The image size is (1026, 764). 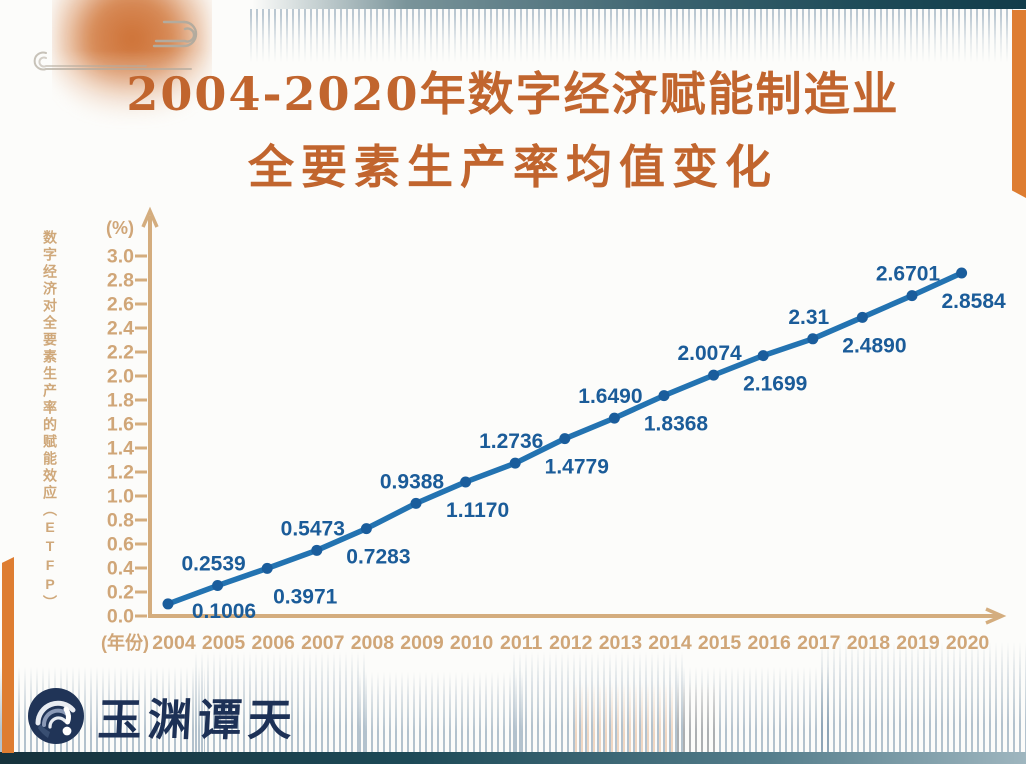 I want to click on top-bar, so click(x=639, y=4).